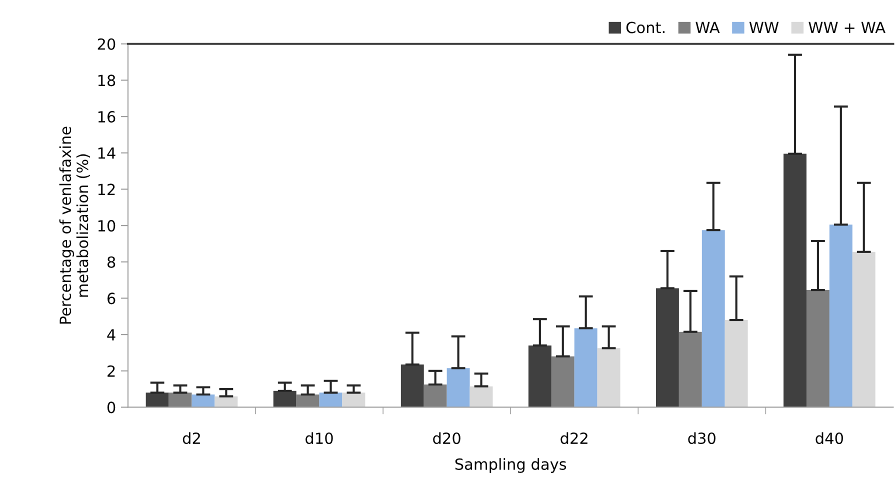  What do you see at coordinates (847, 28) in the screenshot?
I see `legend-label: WW + WA` at bounding box center [847, 28].